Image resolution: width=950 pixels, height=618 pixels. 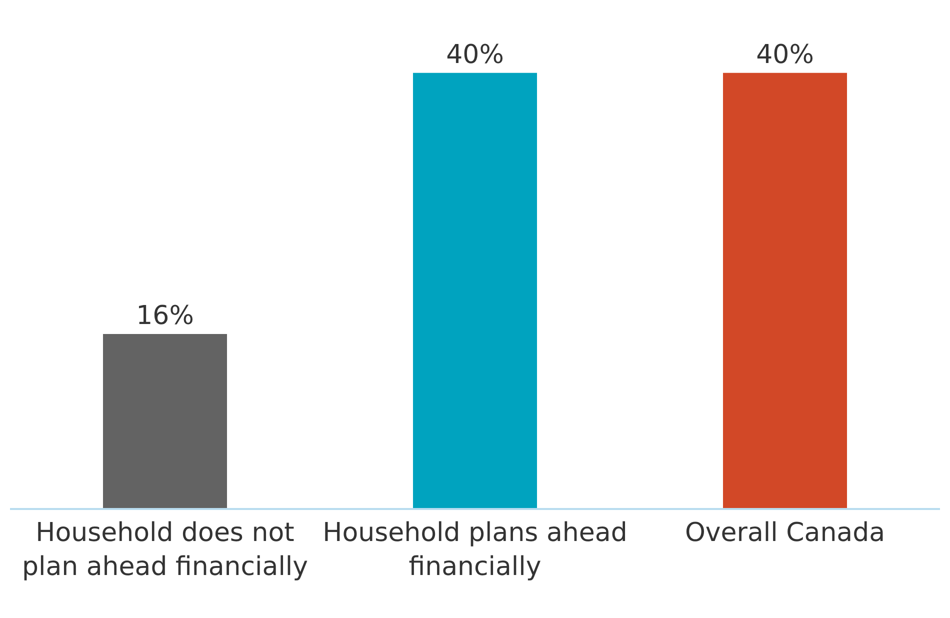 What do you see at coordinates (165, 315) in the screenshot?
I see `data-label: 16%` at bounding box center [165, 315].